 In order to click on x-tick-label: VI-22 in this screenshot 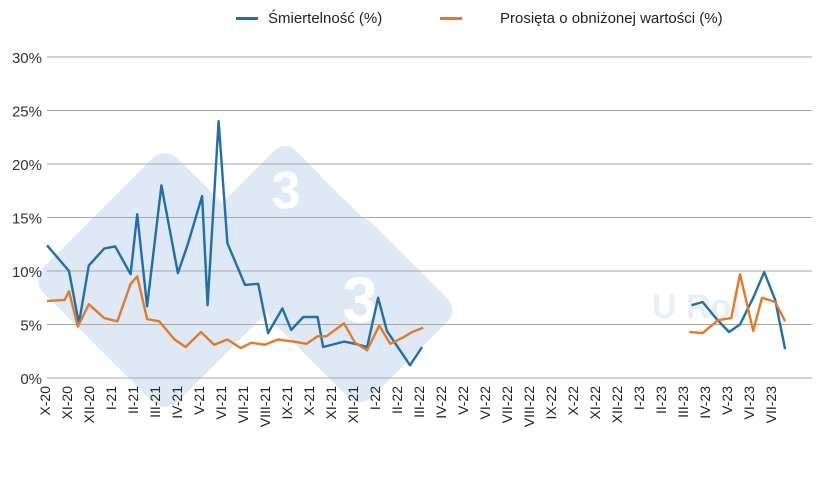, I will do `click(485, 403)`.